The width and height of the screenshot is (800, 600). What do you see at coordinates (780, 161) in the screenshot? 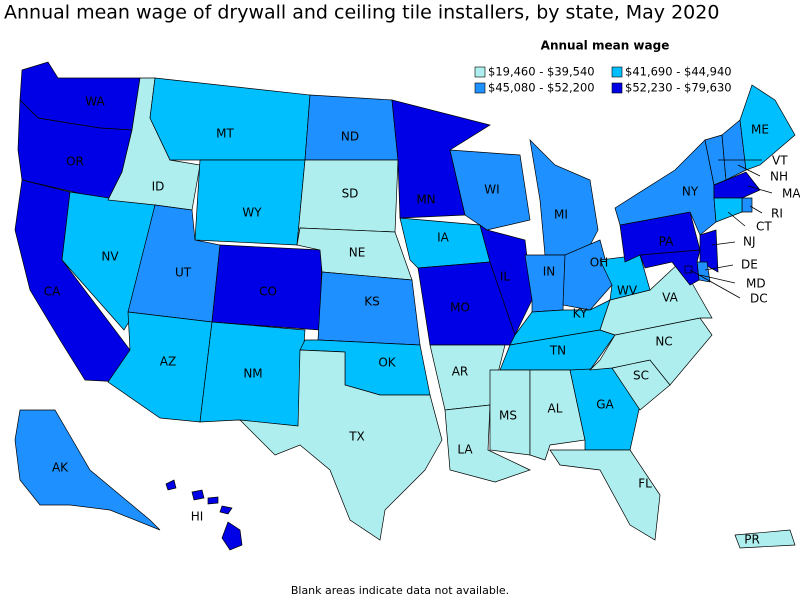
I see `state-label: VT` at bounding box center [780, 161].